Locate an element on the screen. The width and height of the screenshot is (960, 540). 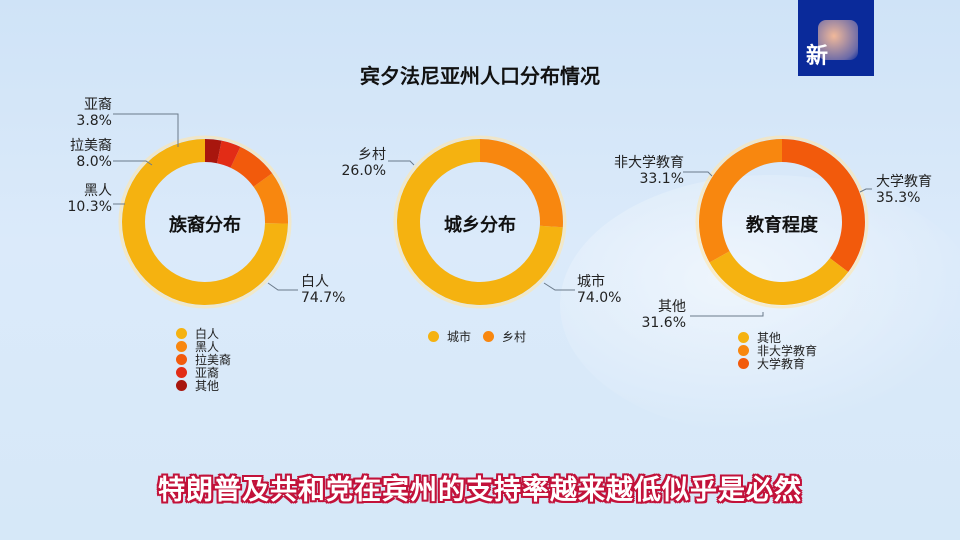
label-white: 白人 74.7% is located at coordinates (323, 290).